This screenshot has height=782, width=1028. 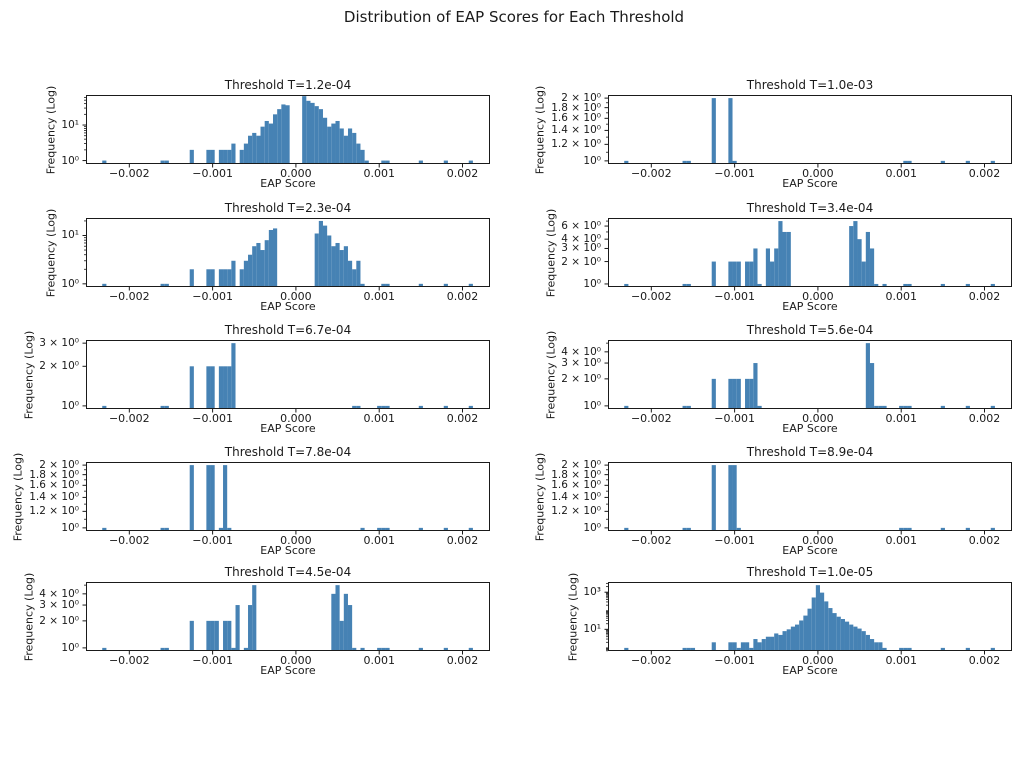 I want to click on subplot-title: Threshold T=5.6e-04, so click(x=810, y=330).